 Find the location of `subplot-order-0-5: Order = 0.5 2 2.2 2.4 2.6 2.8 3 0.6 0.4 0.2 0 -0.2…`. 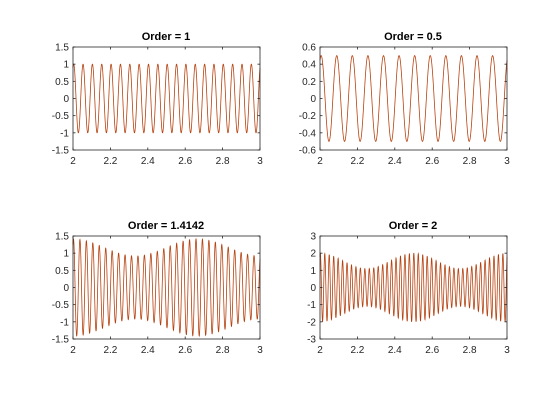

subplot-order-0-5: Order = 0.5 2 2.2 2.4 2.6 2.8 3 0.6 0.4 0.2 0 -0.2… is located at coordinates (404, 99).